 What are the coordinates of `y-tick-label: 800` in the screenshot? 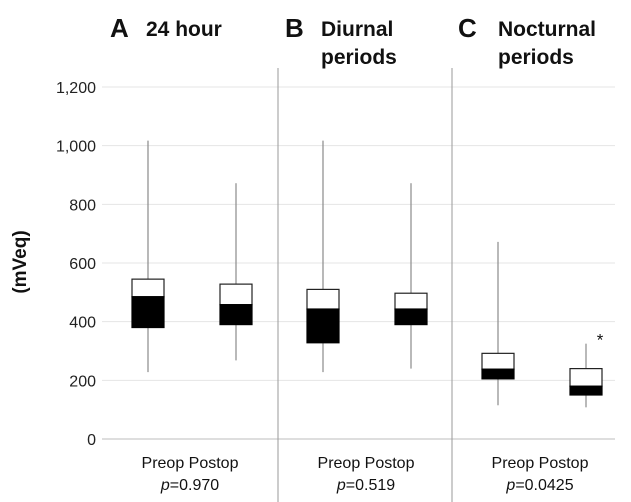 It's located at (82, 205).